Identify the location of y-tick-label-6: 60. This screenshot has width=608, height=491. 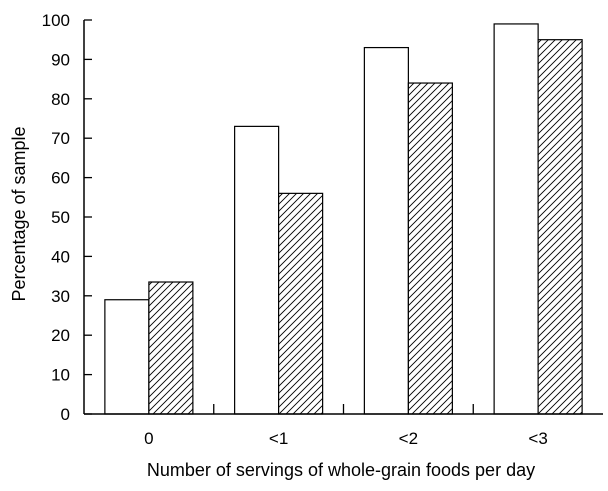
(60, 178).